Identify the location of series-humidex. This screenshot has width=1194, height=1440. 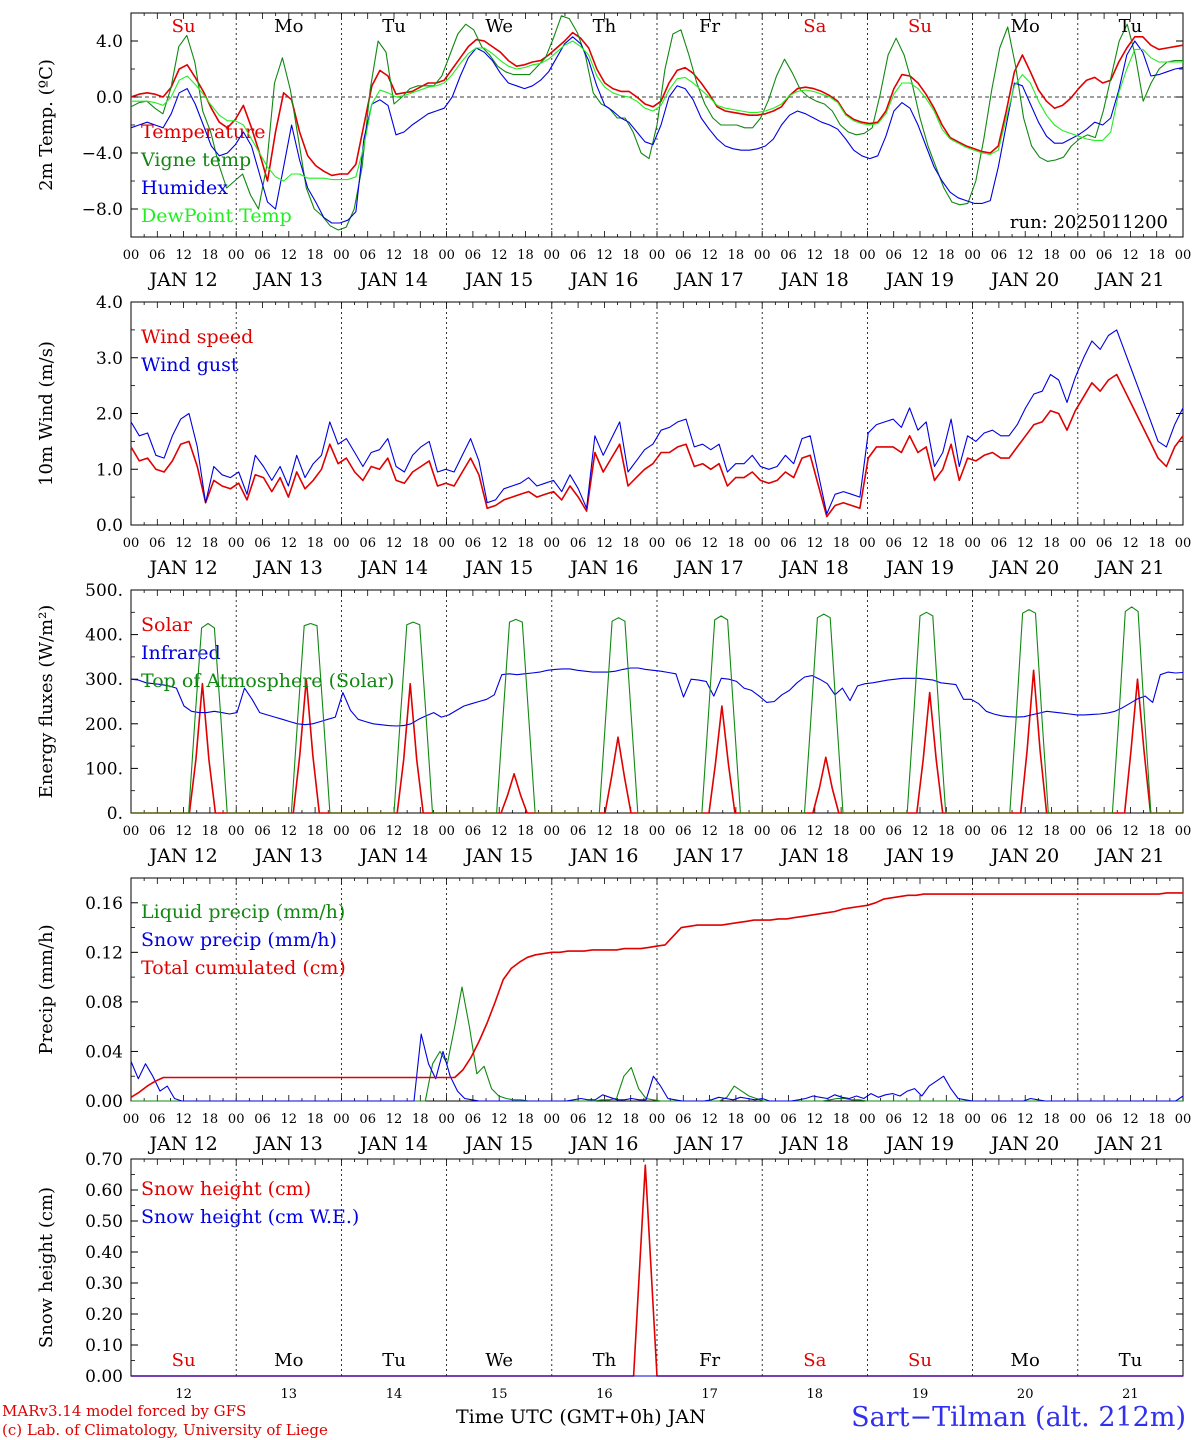
(657, 130).